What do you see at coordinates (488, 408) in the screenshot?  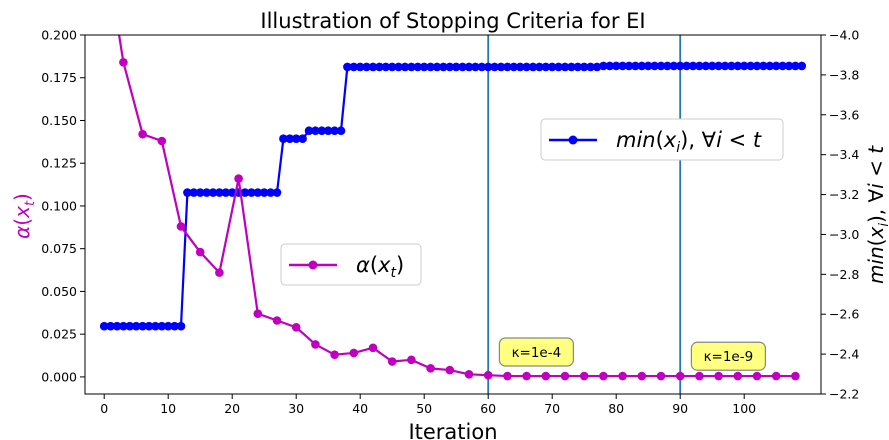 I see `x-tick-label: 60` at bounding box center [488, 408].